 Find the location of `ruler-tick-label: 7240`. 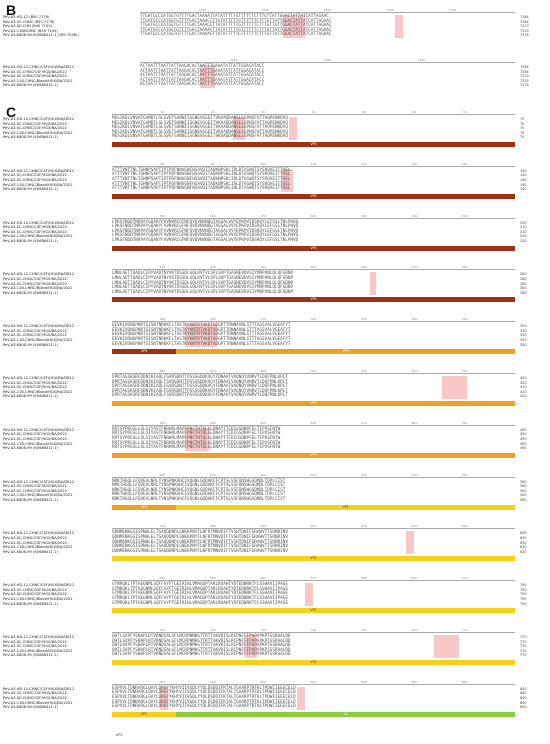

ruler-tick-label: 7240 is located at coordinates (265, 10).